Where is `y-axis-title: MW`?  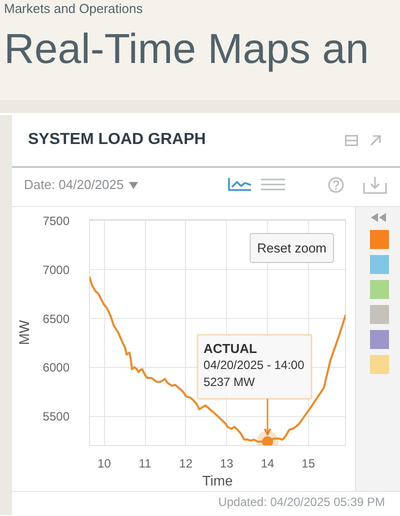 y-axis-title: MW is located at coordinates (24, 332).